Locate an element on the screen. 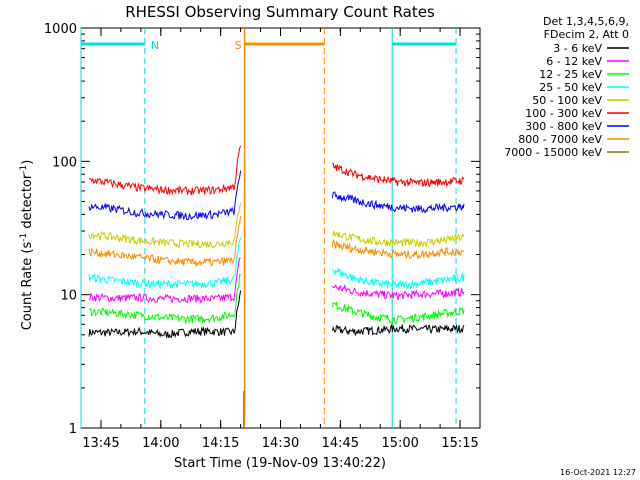 This screenshot has height=480, width=640. y-label-part-1: Count Rate (s is located at coordinates (27, 286).